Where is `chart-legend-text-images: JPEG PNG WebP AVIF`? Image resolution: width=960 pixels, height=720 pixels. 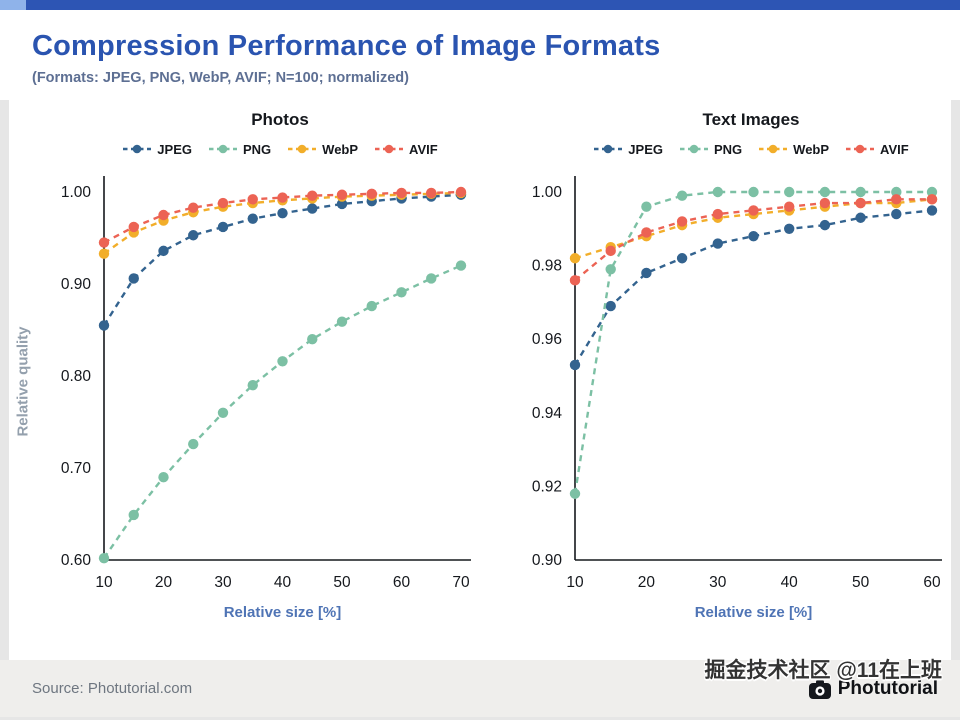
chart-legend-text-images: JPEG PNG WebP AVIF is located at coordinates (751, 149).